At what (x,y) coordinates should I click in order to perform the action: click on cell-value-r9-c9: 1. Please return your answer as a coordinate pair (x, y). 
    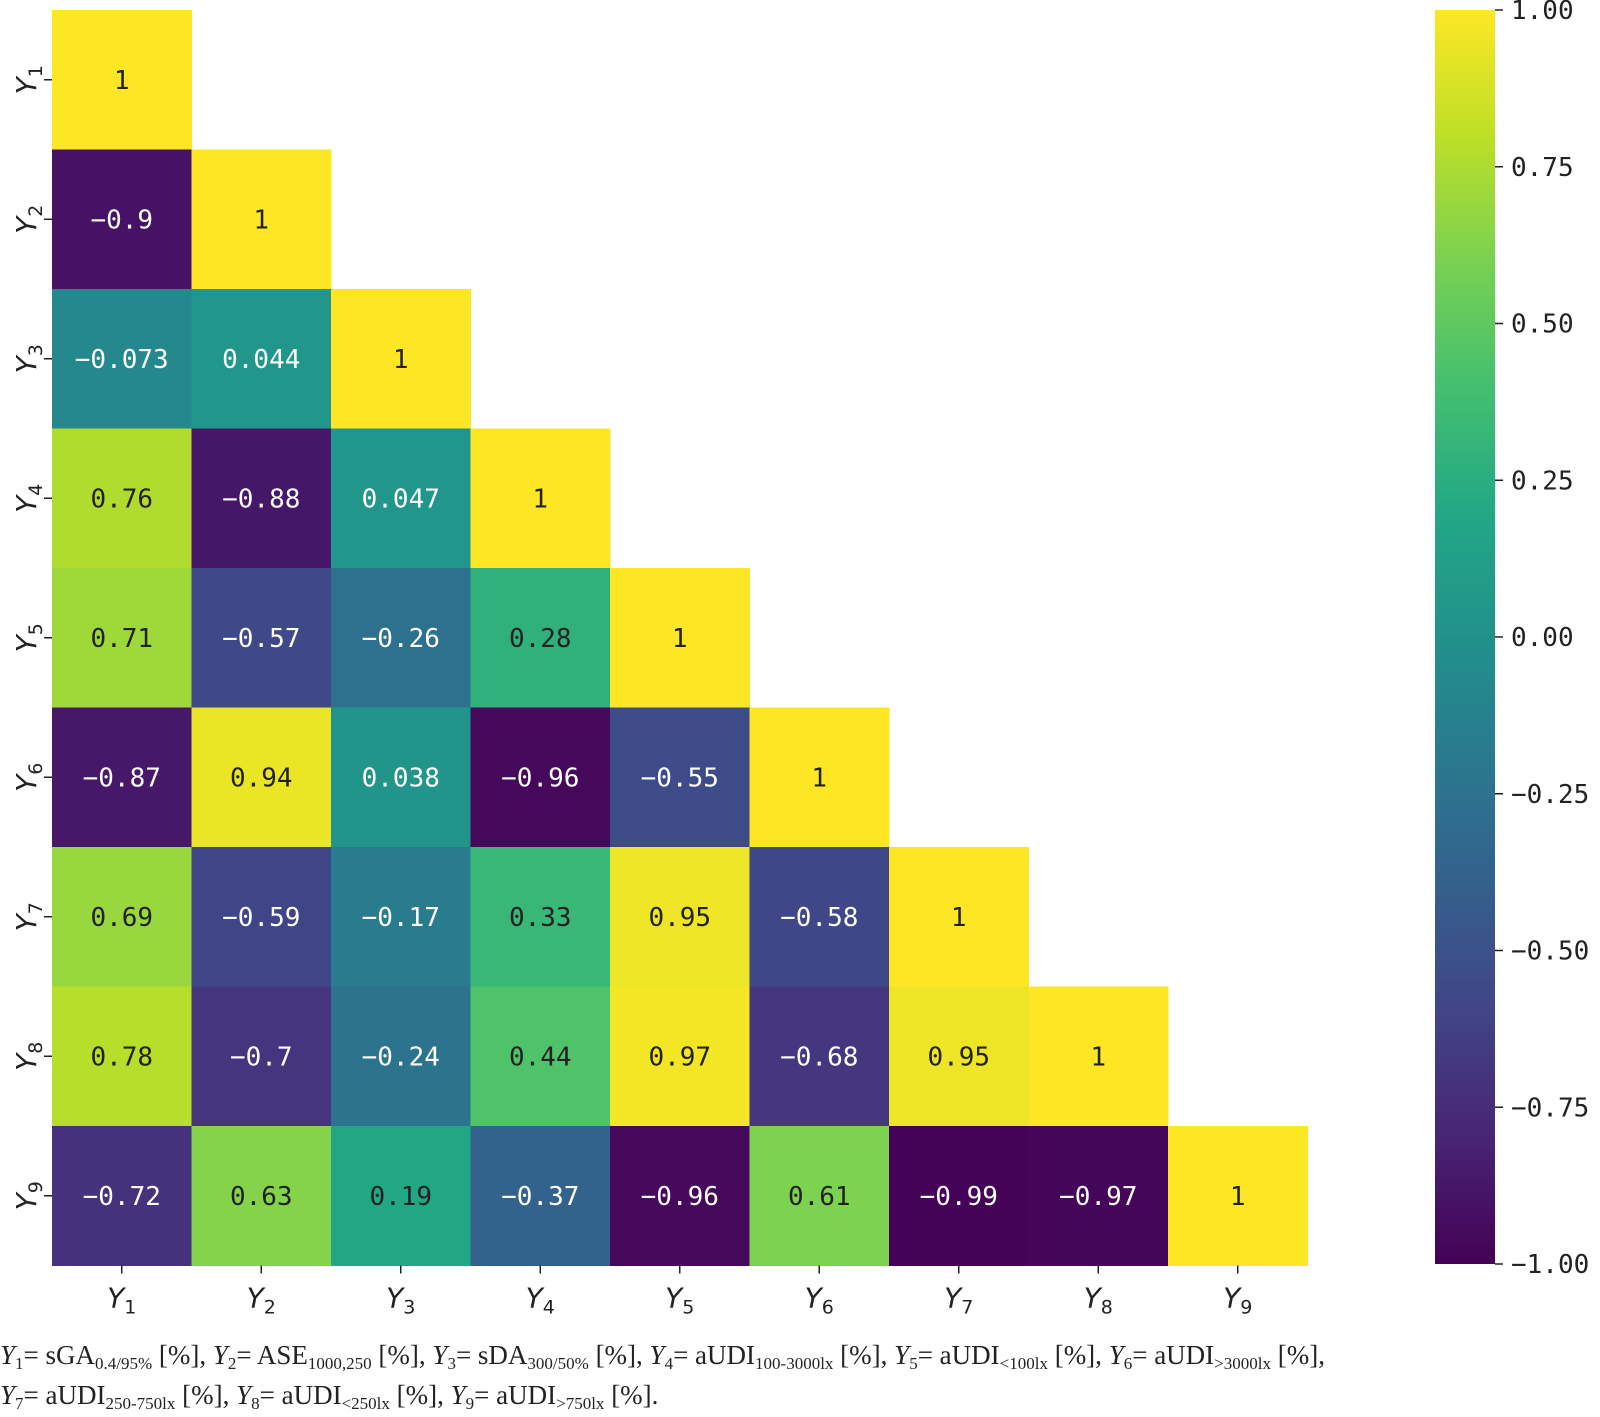
    Looking at the image, I should click on (1238, 1197).